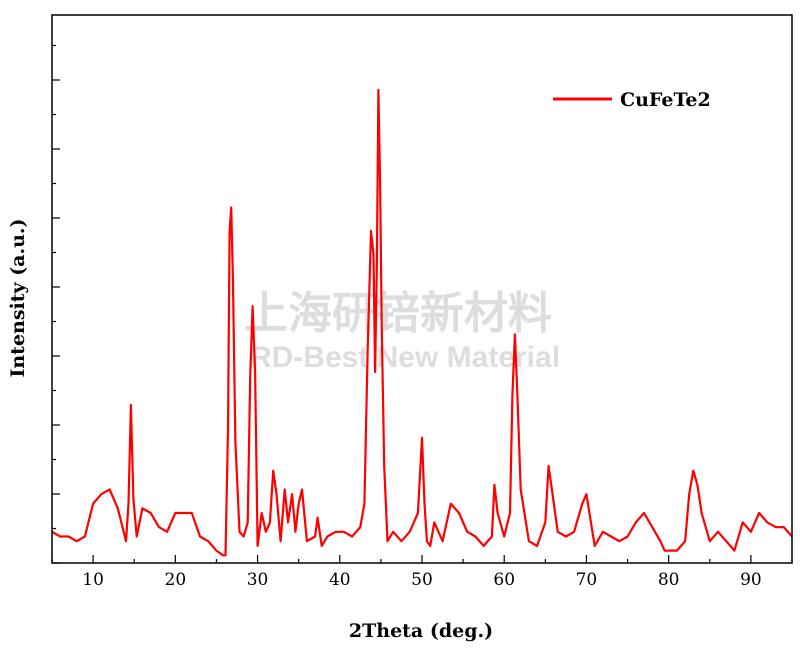 This screenshot has height=650, width=800. Describe the element at coordinates (504, 580) in the screenshot. I see `x-tick-label: 60` at that location.